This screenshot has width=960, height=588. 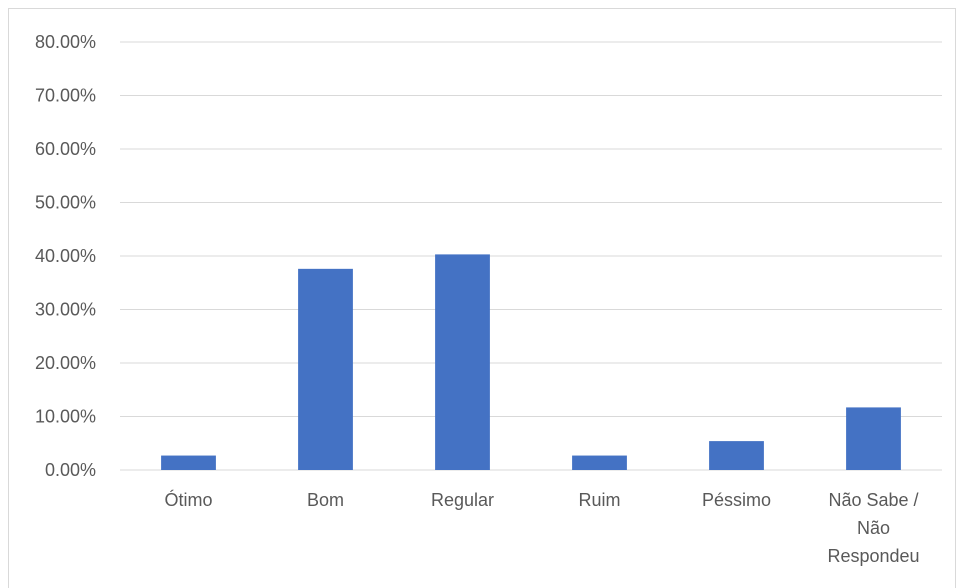 What do you see at coordinates (462, 500) in the screenshot?
I see `x-tick-label: Regular` at bounding box center [462, 500].